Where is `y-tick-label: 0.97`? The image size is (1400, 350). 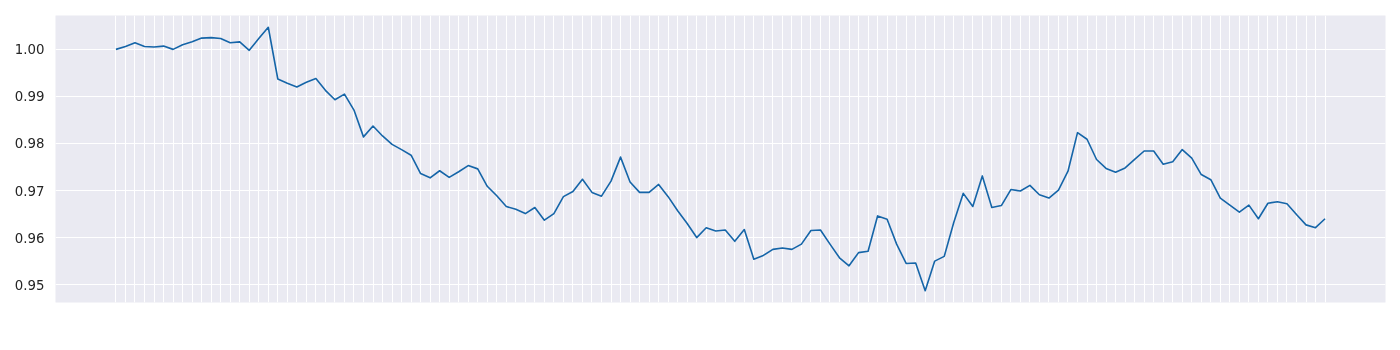
y-tick-label: 0.97 is located at coordinates (29, 191).